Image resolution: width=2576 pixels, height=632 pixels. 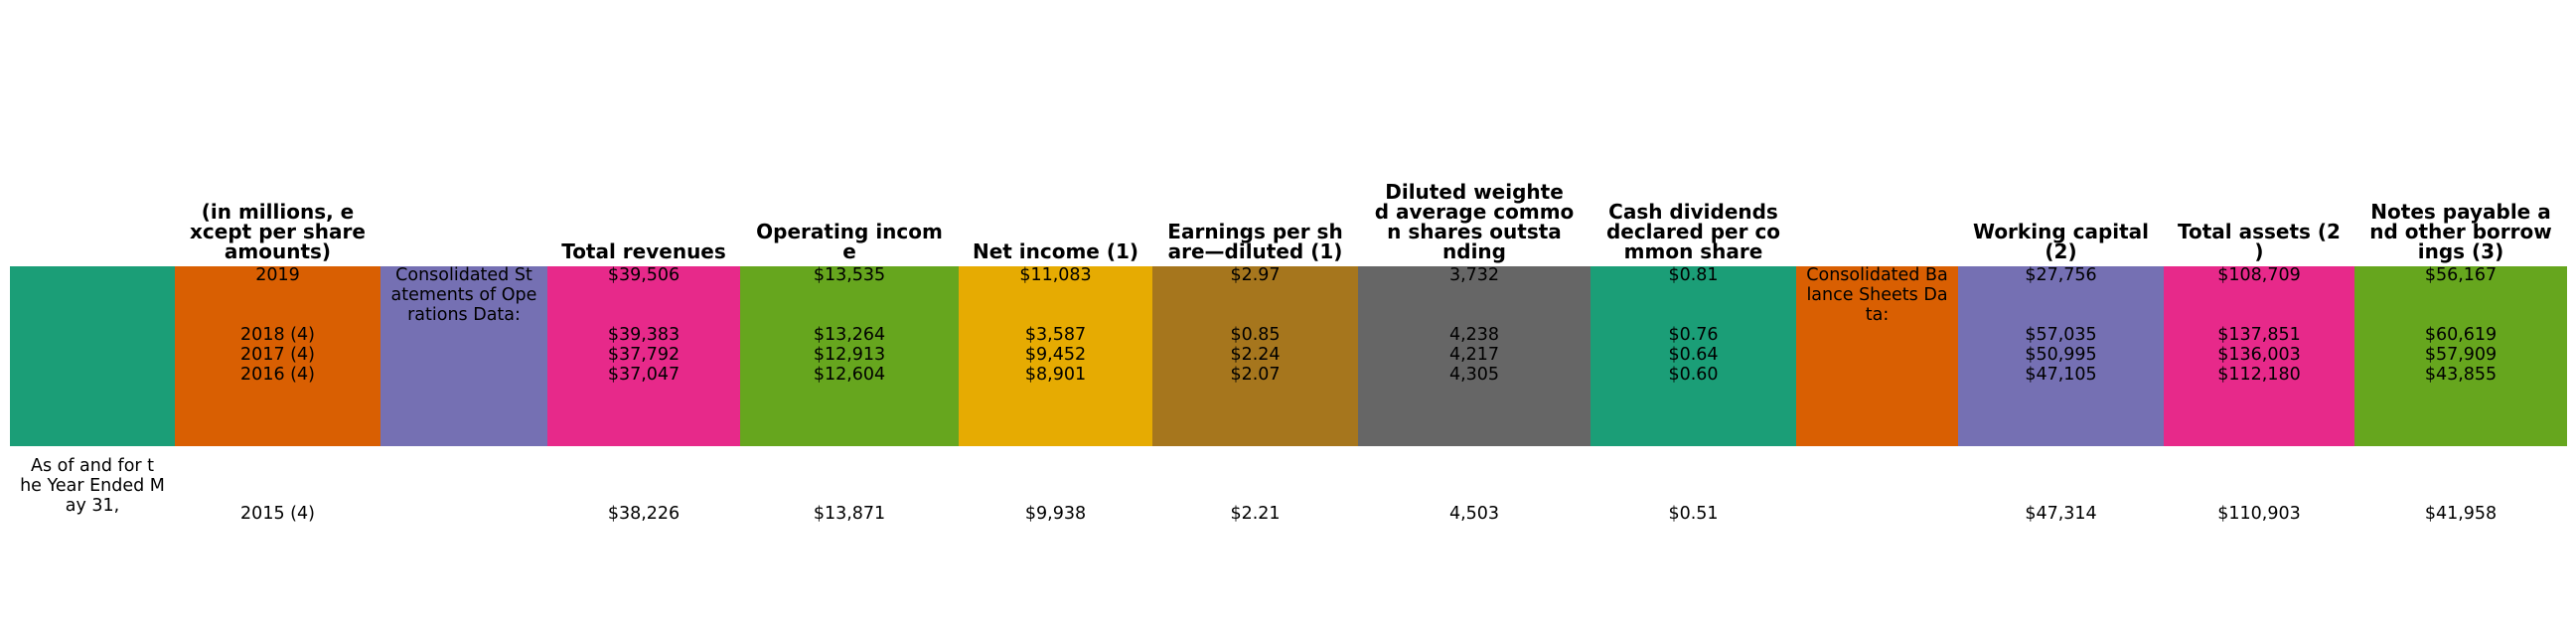 What do you see at coordinates (1474, 192) in the screenshot?
I see `column-header-7-line-0: Diluted weighte` at bounding box center [1474, 192].